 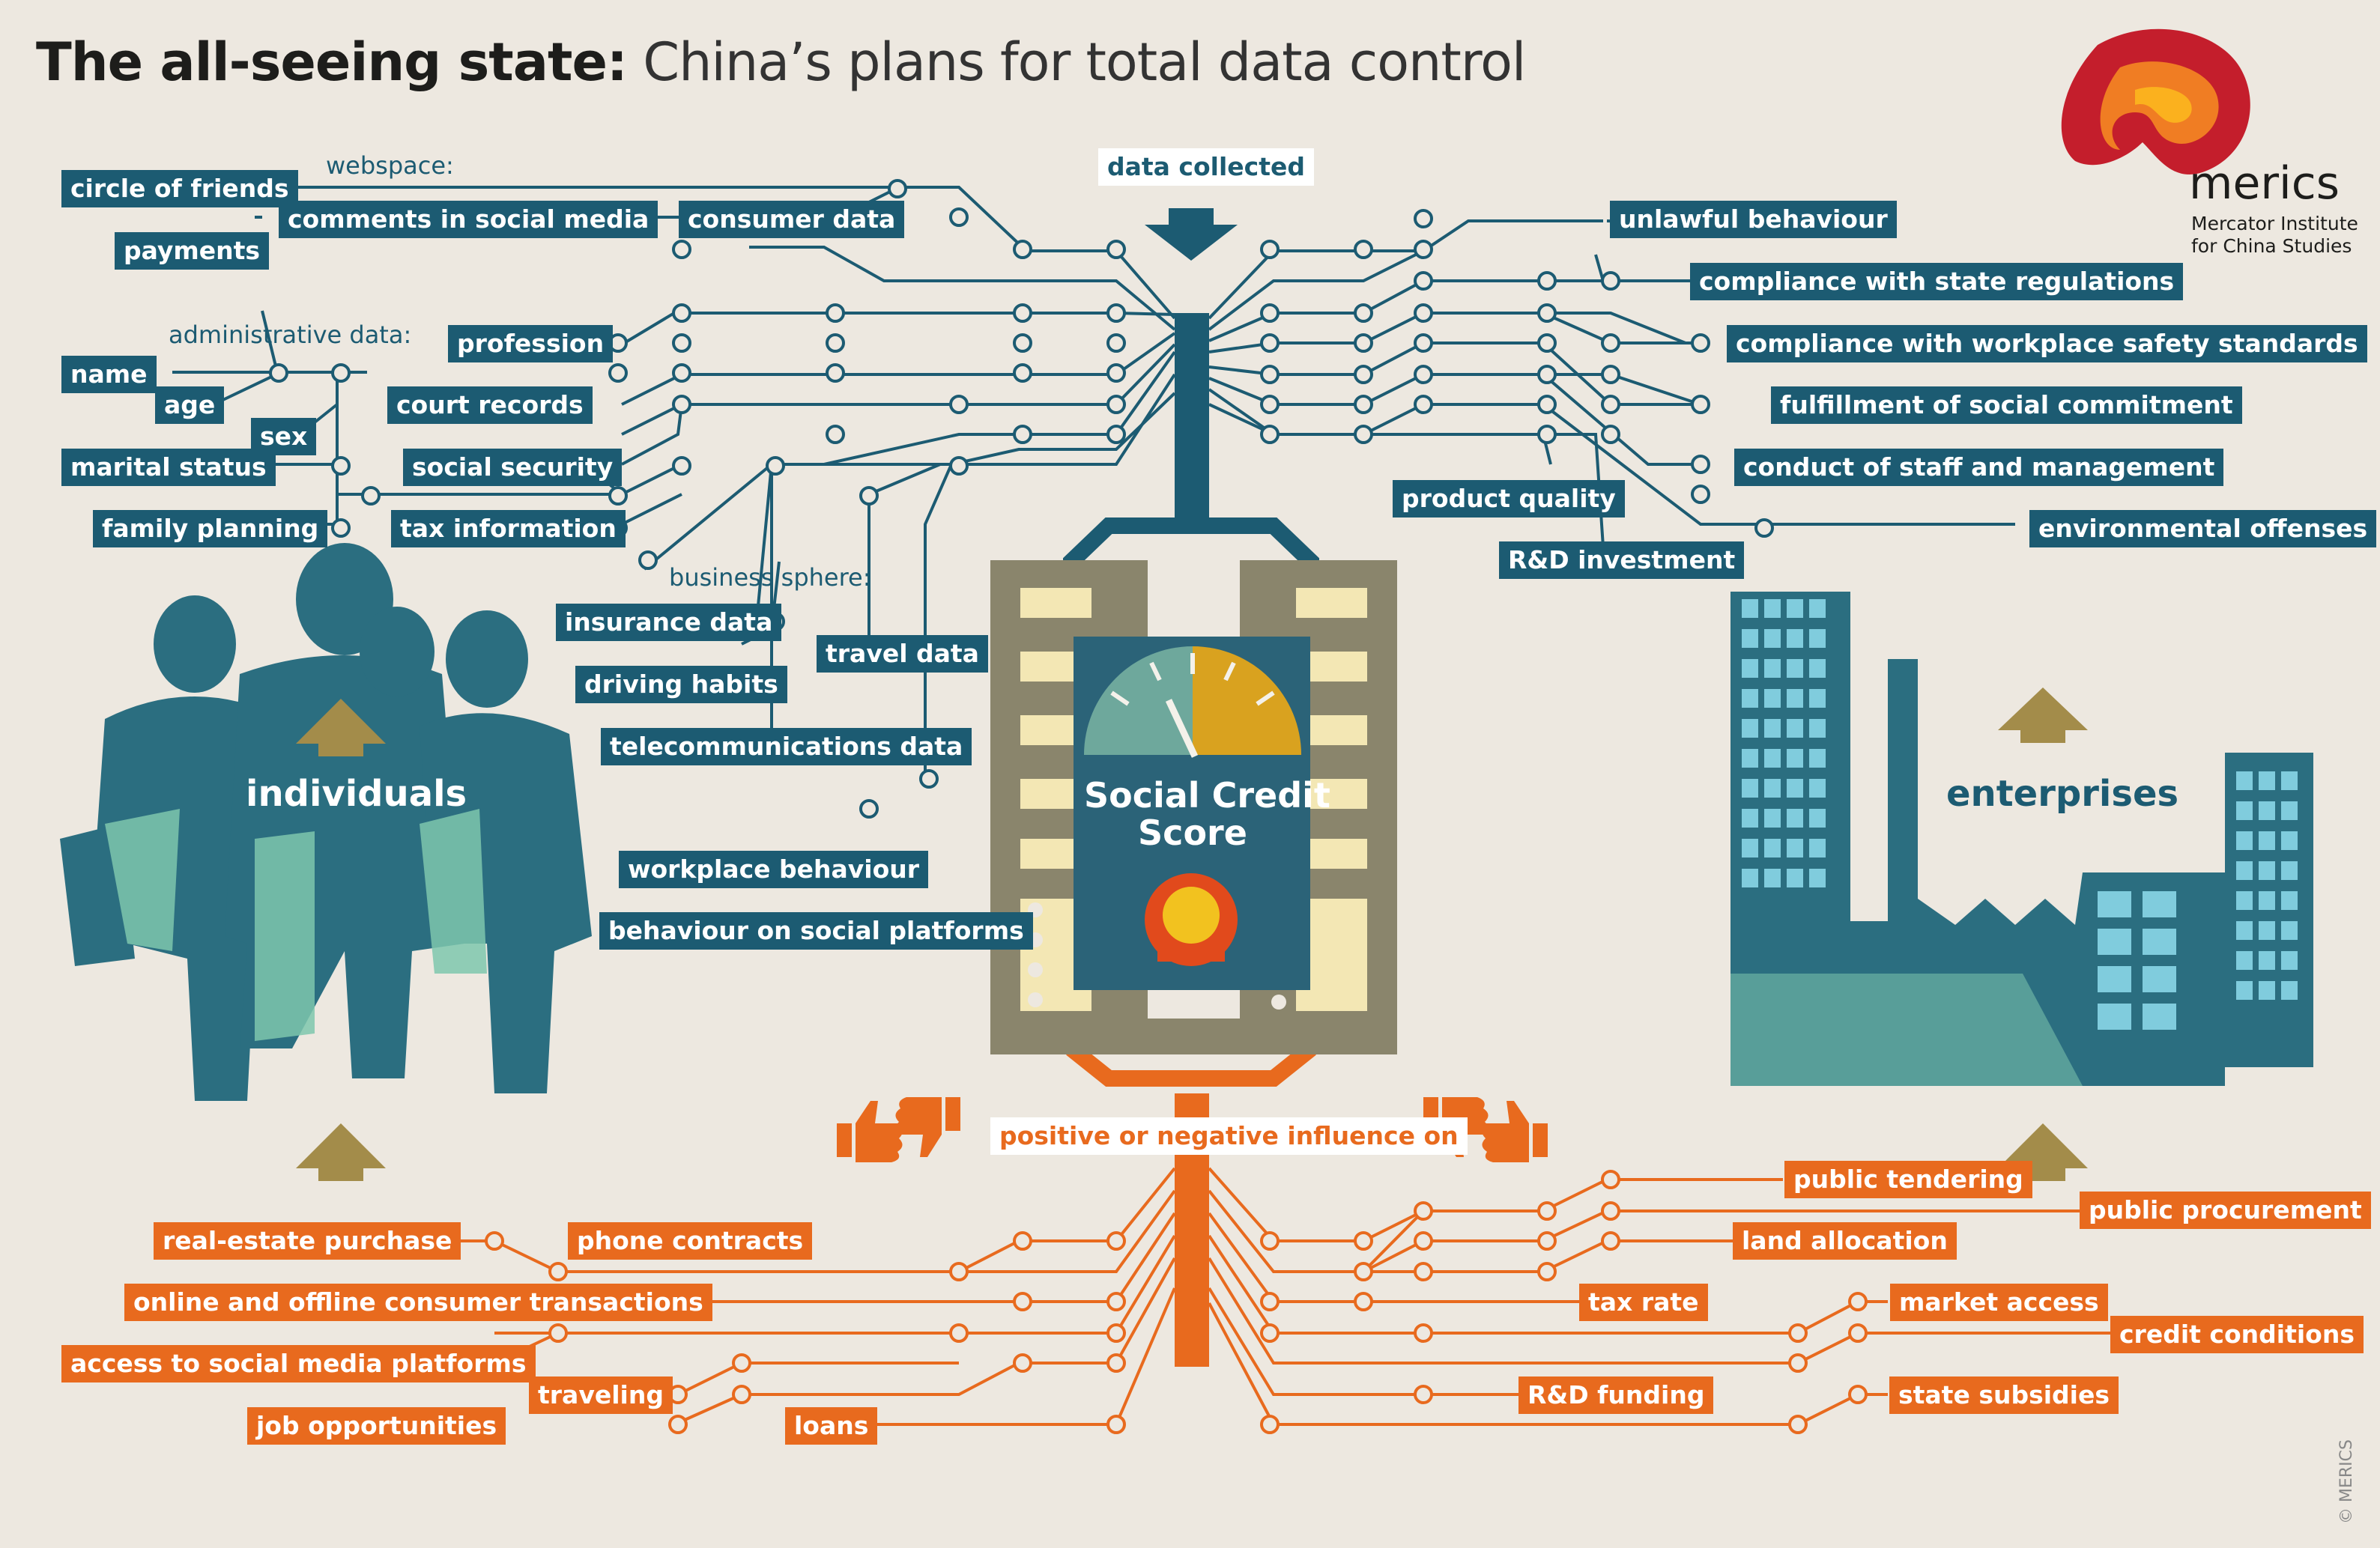 What do you see at coordinates (1191, 234) in the screenshot?
I see `down-arrow-icon` at bounding box center [1191, 234].